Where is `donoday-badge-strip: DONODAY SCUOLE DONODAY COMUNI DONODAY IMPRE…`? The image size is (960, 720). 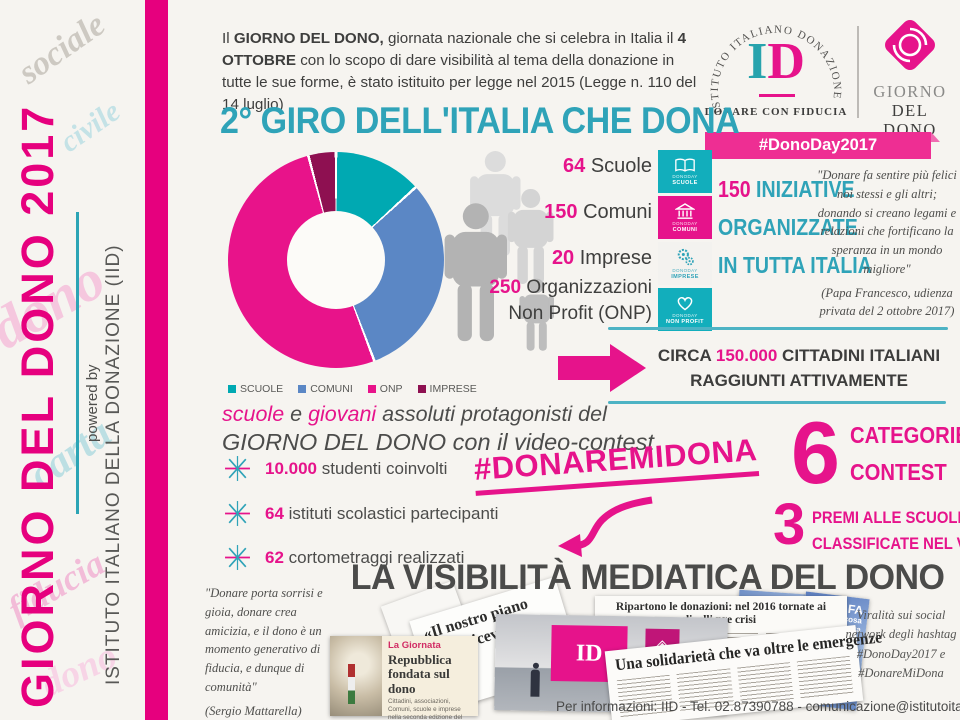
donoday-badge-strip: DONODAY SCUOLE DONODAY COMUNI DONODAY IMPRE… is located at coordinates (685, 242).